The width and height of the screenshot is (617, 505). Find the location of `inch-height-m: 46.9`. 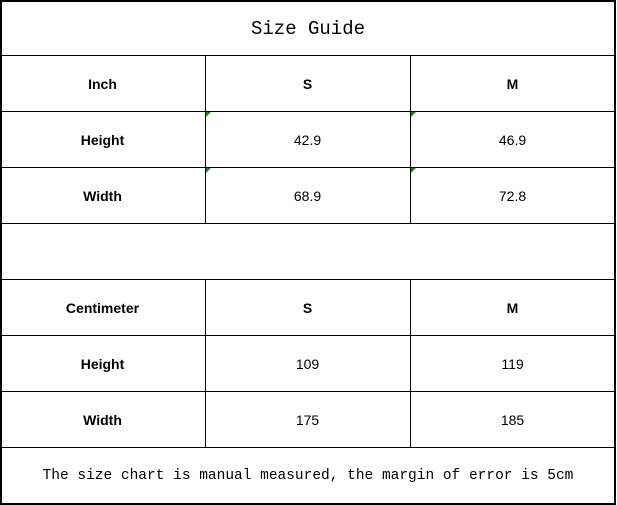

inch-height-m: 46.9 is located at coordinates (512, 140).